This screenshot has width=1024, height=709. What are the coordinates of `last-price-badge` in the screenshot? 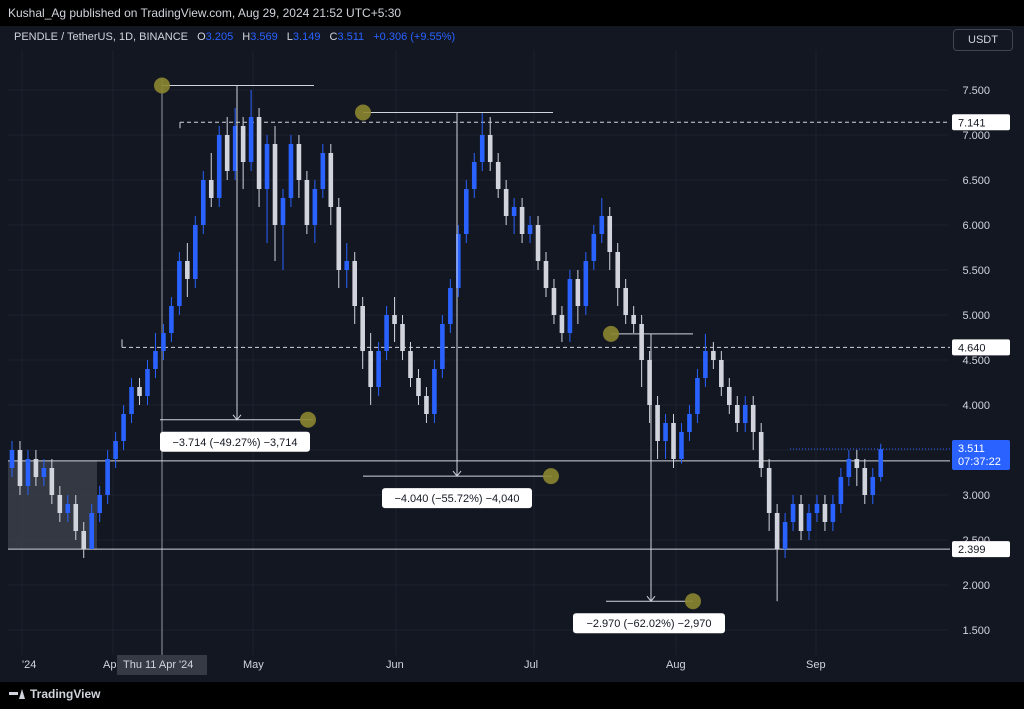 It's located at (981, 455).